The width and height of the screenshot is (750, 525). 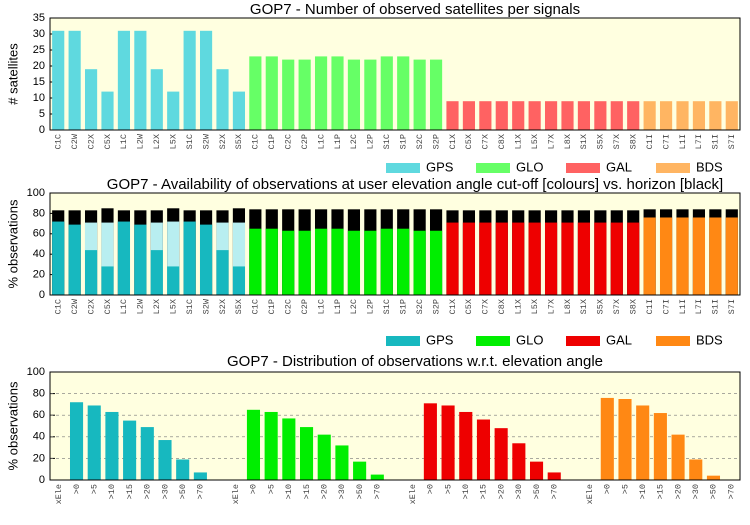 I want to click on y-tick-label: 60, so click(x=39, y=415).